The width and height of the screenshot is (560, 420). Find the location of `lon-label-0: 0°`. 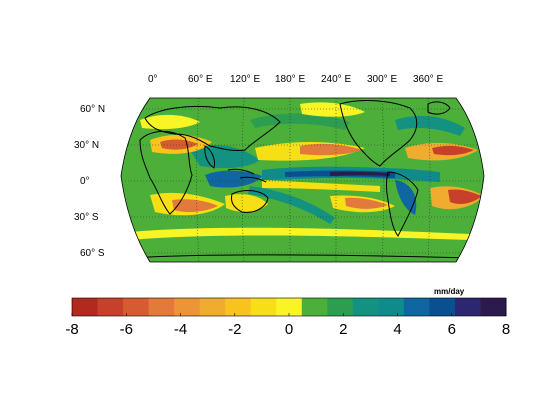

lon-label-0: 0° is located at coordinates (153, 79).